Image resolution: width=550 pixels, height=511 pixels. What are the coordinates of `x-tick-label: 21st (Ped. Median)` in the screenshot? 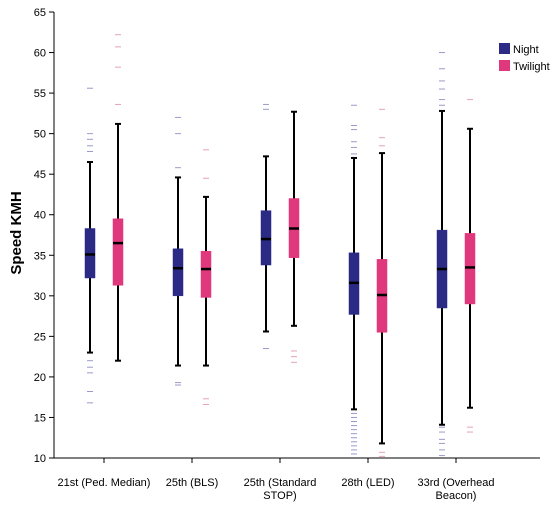 It's located at (104, 483).